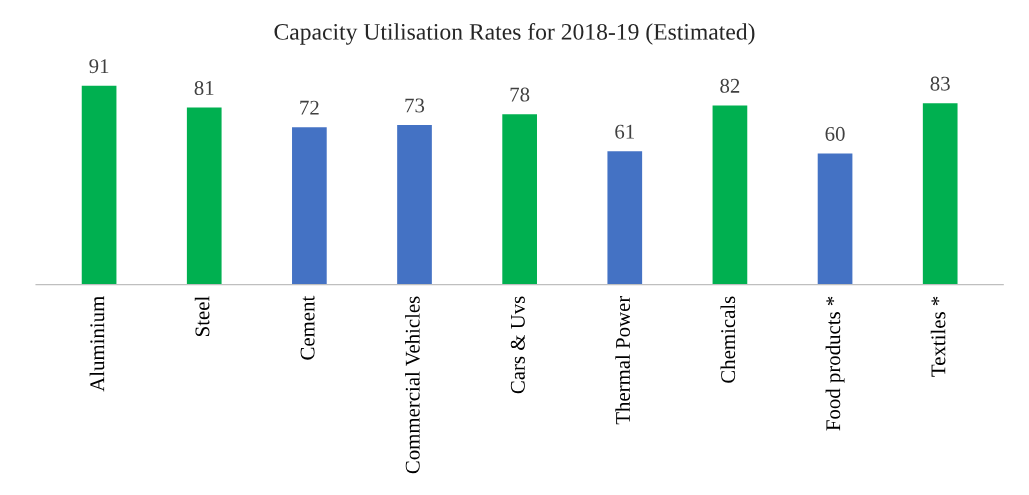  Describe the element at coordinates (835, 363) in the screenshot. I see `x-tick-label: Food products *` at that location.